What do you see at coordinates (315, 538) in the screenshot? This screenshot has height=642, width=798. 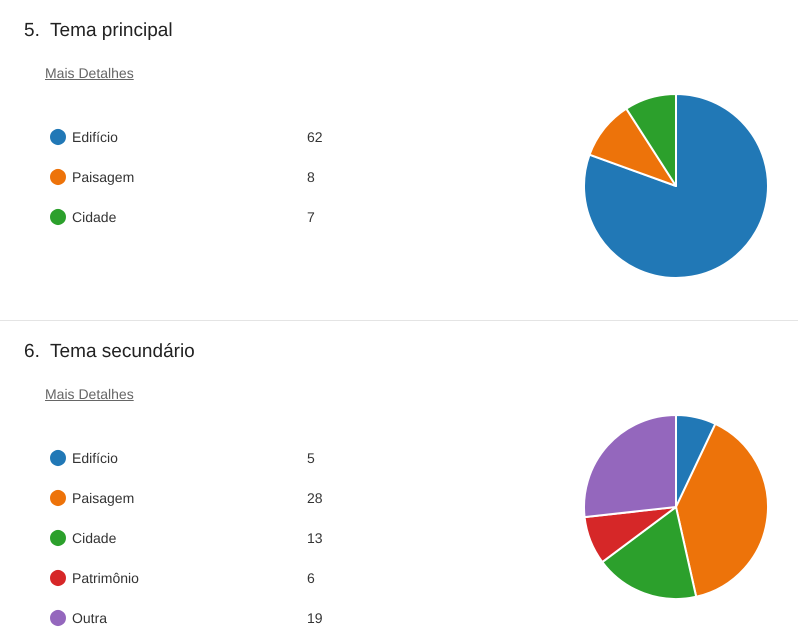 I see `data-label: 13` at bounding box center [315, 538].